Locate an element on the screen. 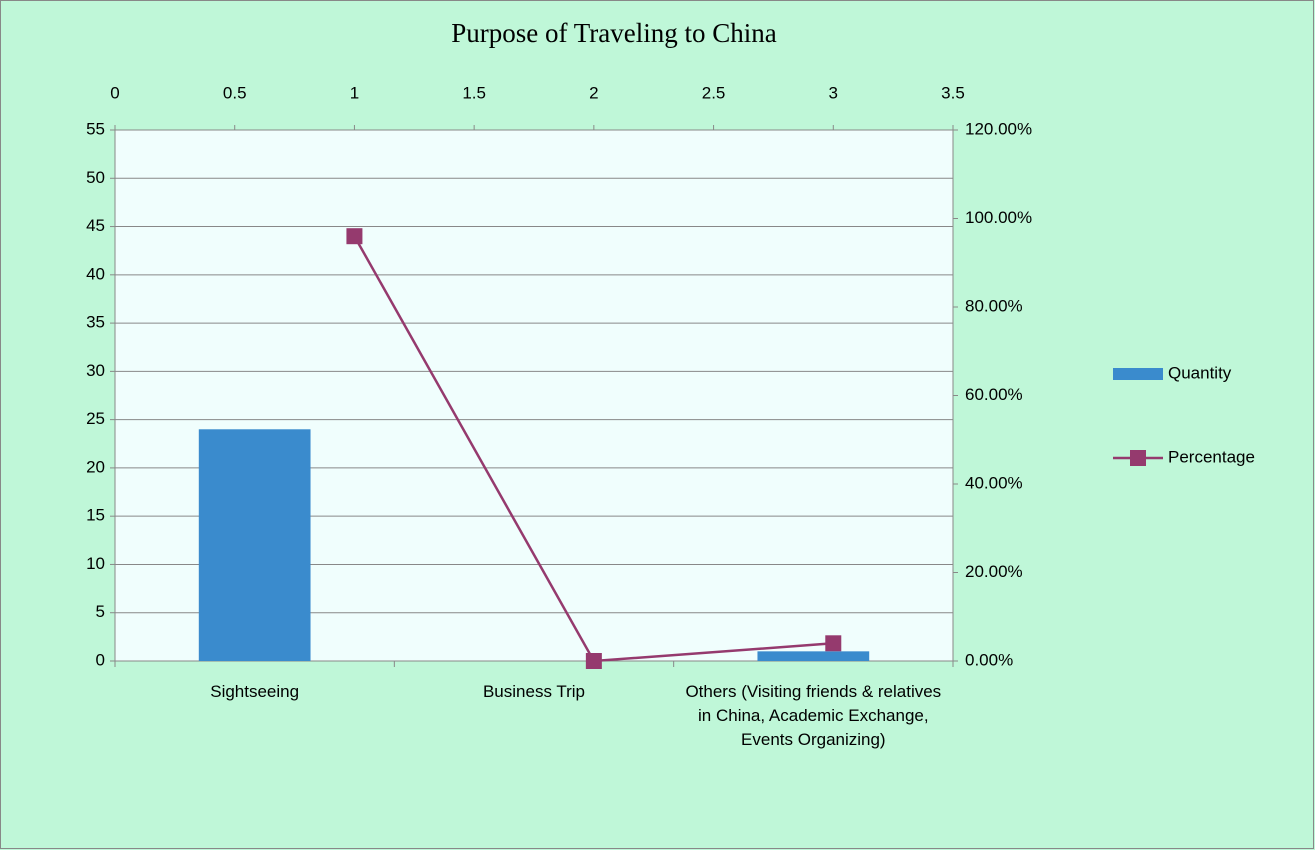 This screenshot has height=850, width=1315. y-tick-label: 15 is located at coordinates (95, 515).